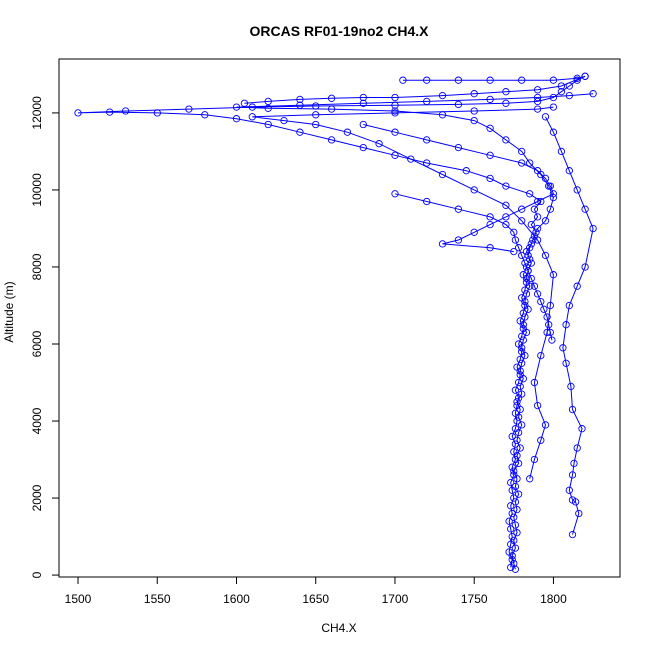 The width and height of the screenshot is (650, 655). Describe the element at coordinates (78, 599) in the screenshot. I see `x-tick-label: 1500` at that location.